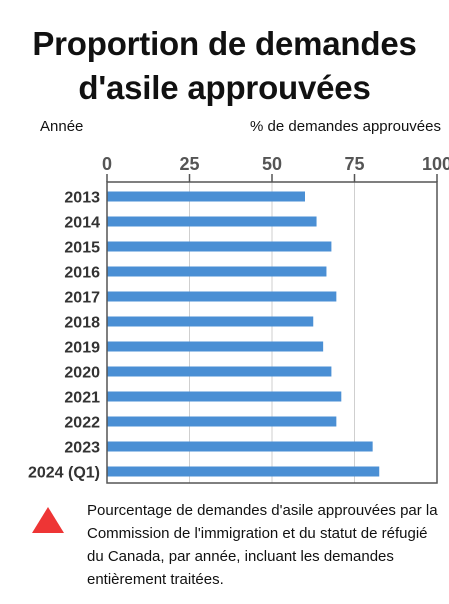 The height and width of the screenshot is (604, 449). What do you see at coordinates (82, 348) in the screenshot?
I see `category-label: 2019` at bounding box center [82, 348].